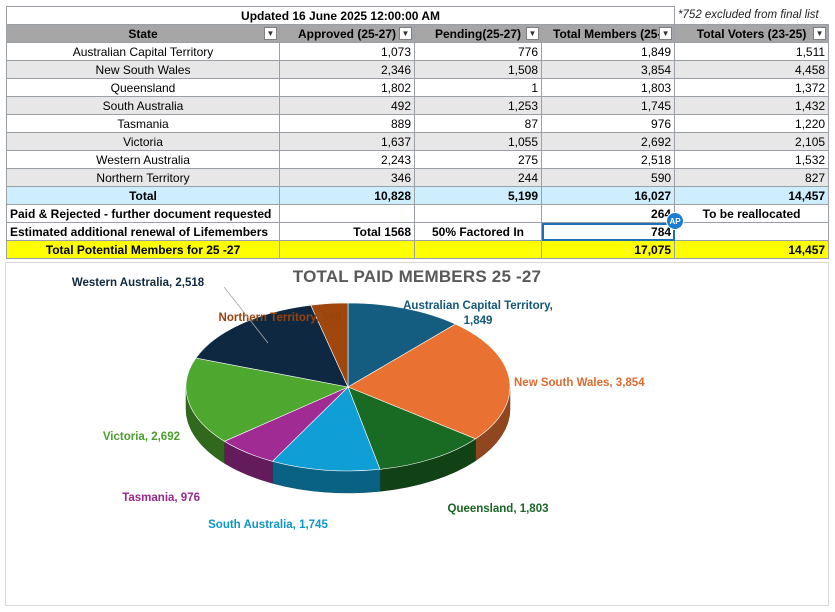  Describe the element at coordinates (347, 231) in the screenshot. I see `renewal-total-1568: Total 1568` at that location.